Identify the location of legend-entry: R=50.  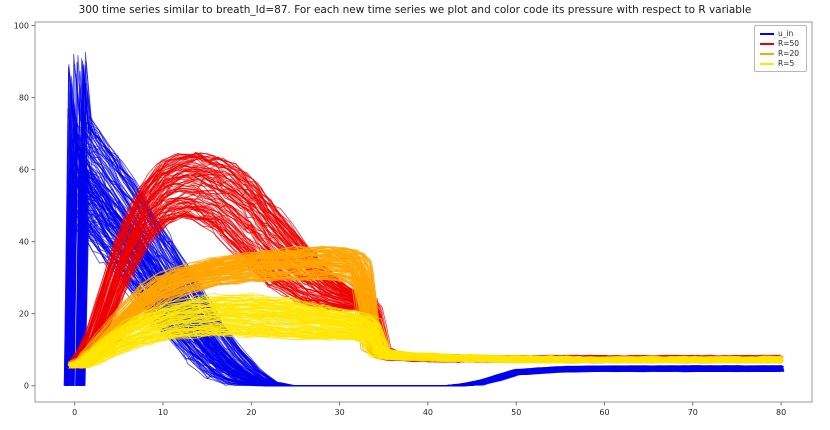
(779, 43).